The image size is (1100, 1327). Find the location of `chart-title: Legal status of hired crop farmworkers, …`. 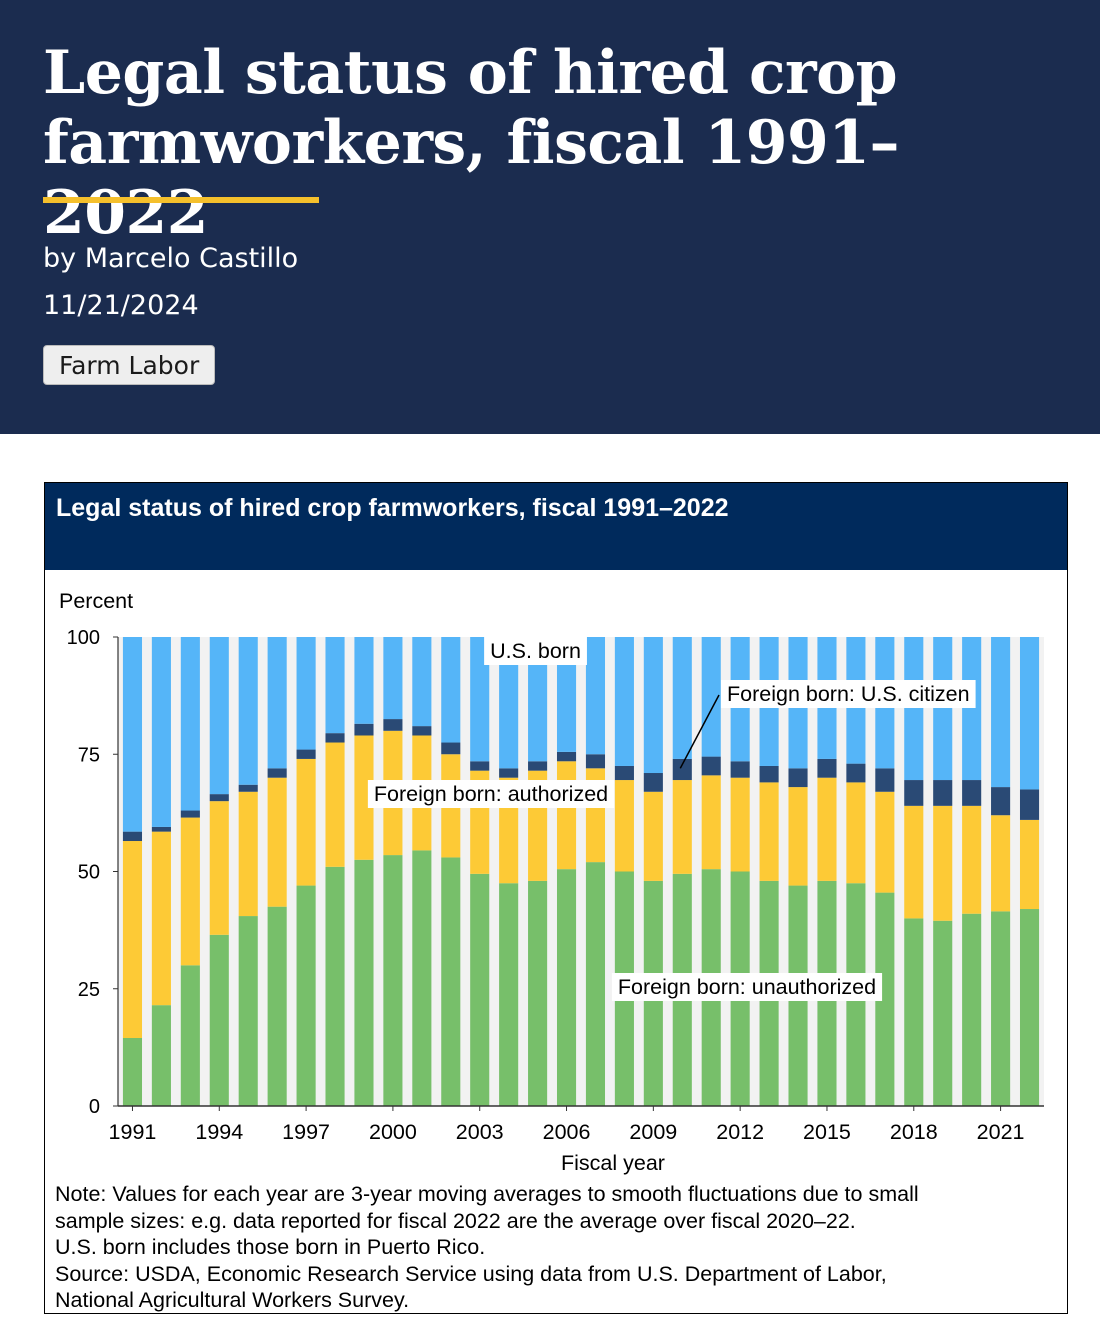

chart-title: Legal status of hired crop farmworkers, … is located at coordinates (392, 508).